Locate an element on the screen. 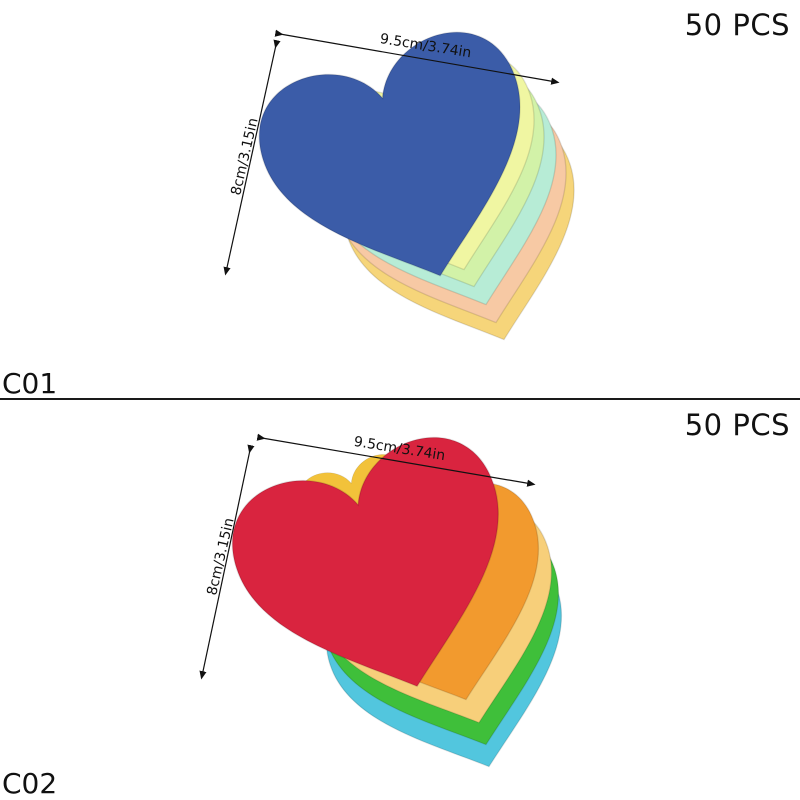 The image size is (800, 800). variant-code: C01 is located at coordinates (30, 383).